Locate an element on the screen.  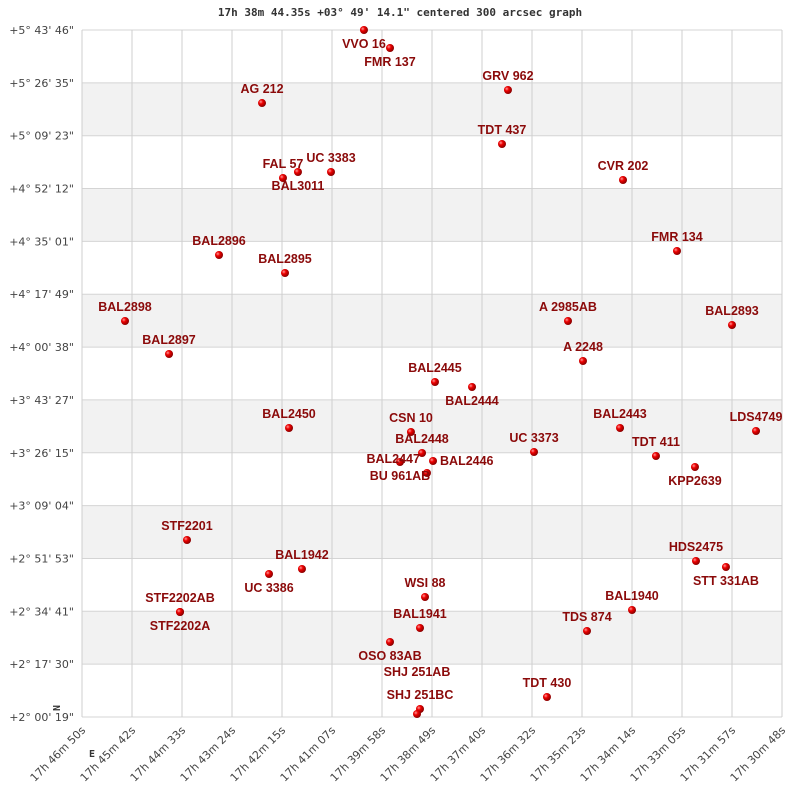
star-label: FAL 57 is located at coordinates (283, 164).